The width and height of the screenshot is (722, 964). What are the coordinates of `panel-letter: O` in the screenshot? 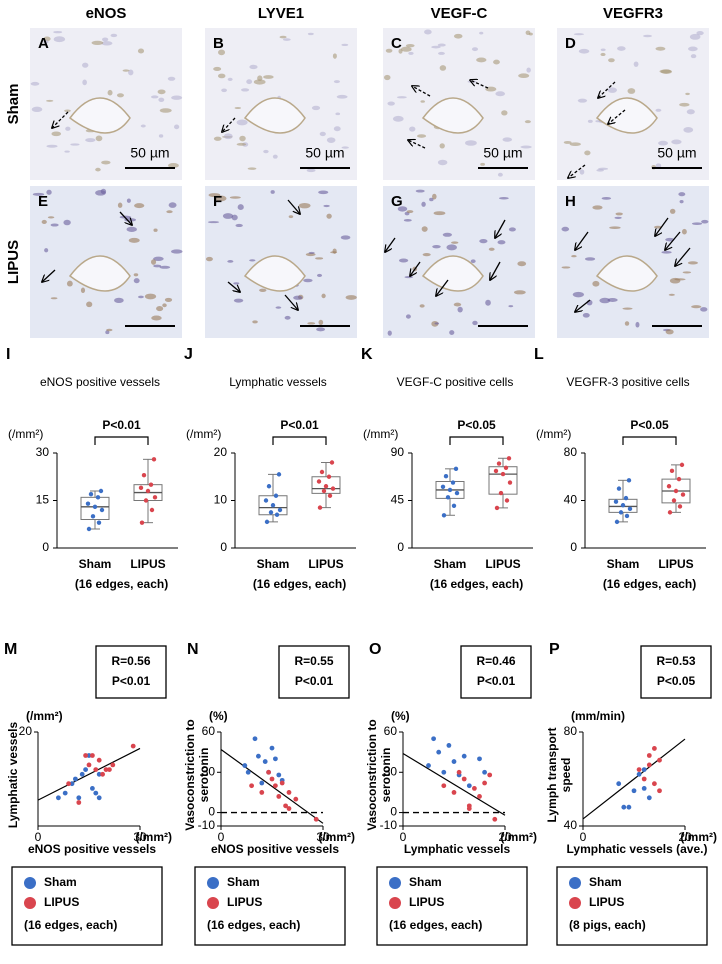 It's located at (375, 649).